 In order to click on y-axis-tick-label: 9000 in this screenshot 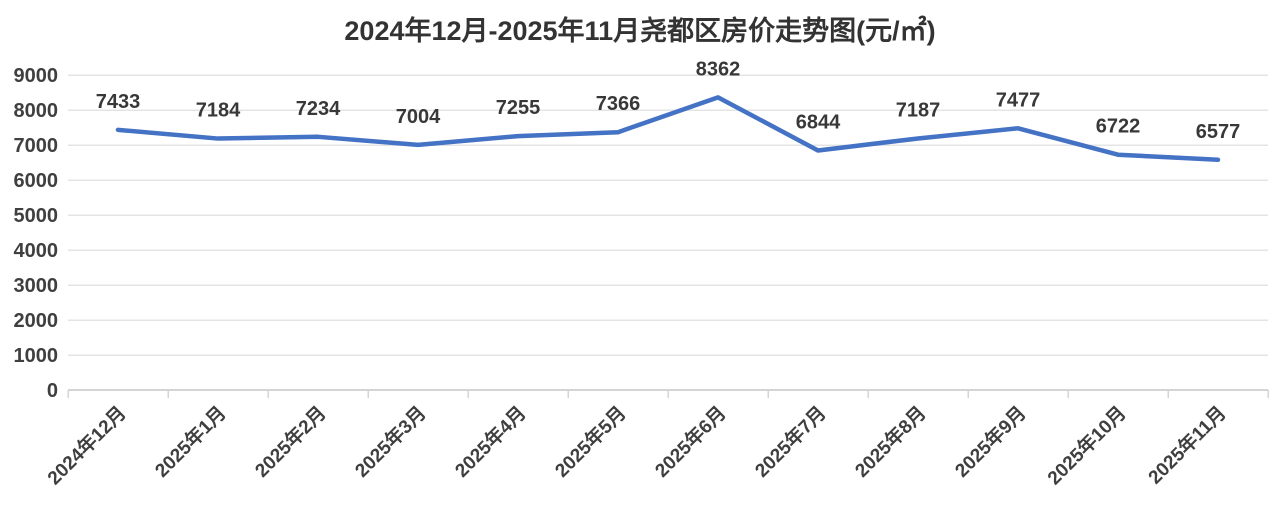, I will do `click(36, 76)`.